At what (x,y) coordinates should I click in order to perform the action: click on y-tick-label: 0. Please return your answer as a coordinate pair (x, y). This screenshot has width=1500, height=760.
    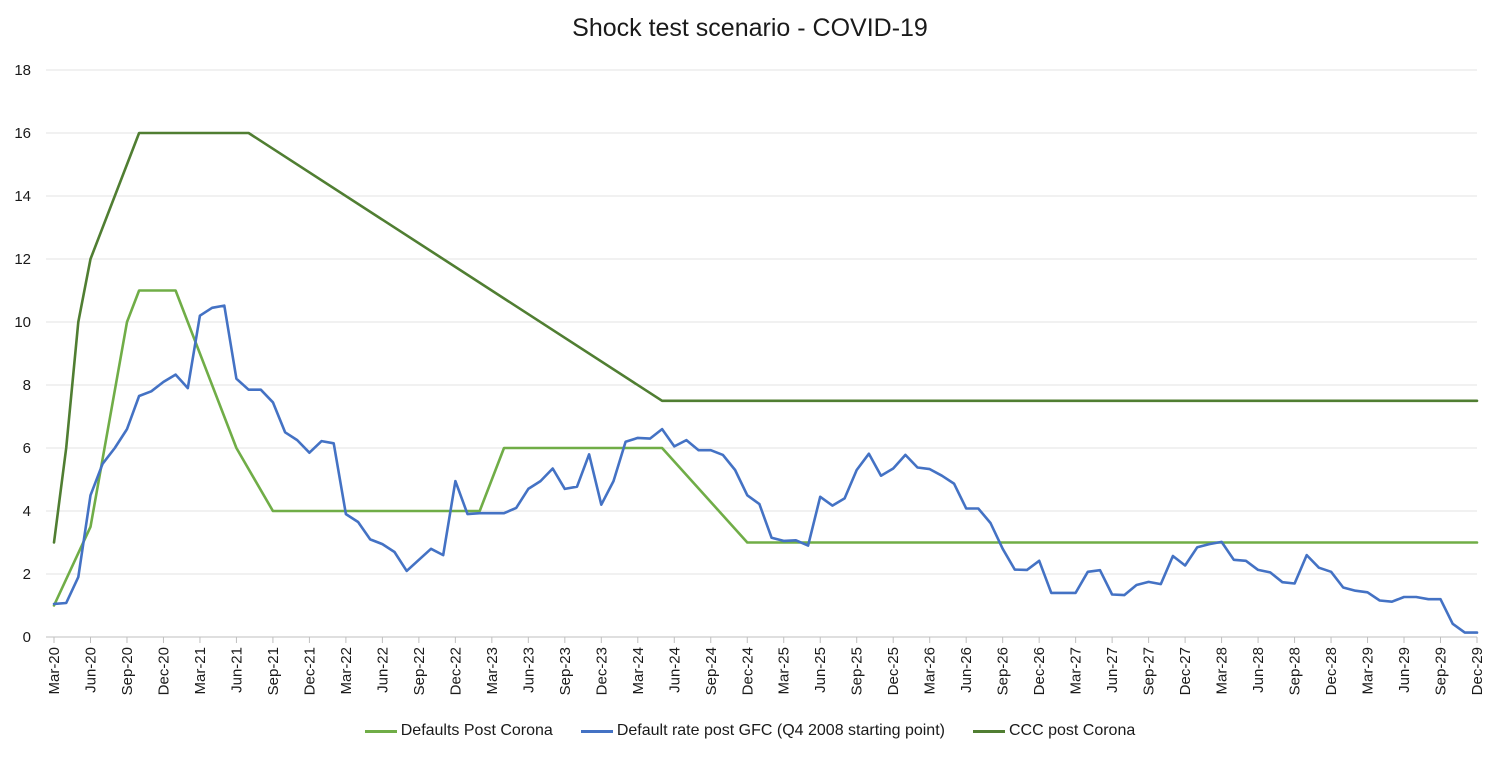
    Looking at the image, I should click on (27, 637).